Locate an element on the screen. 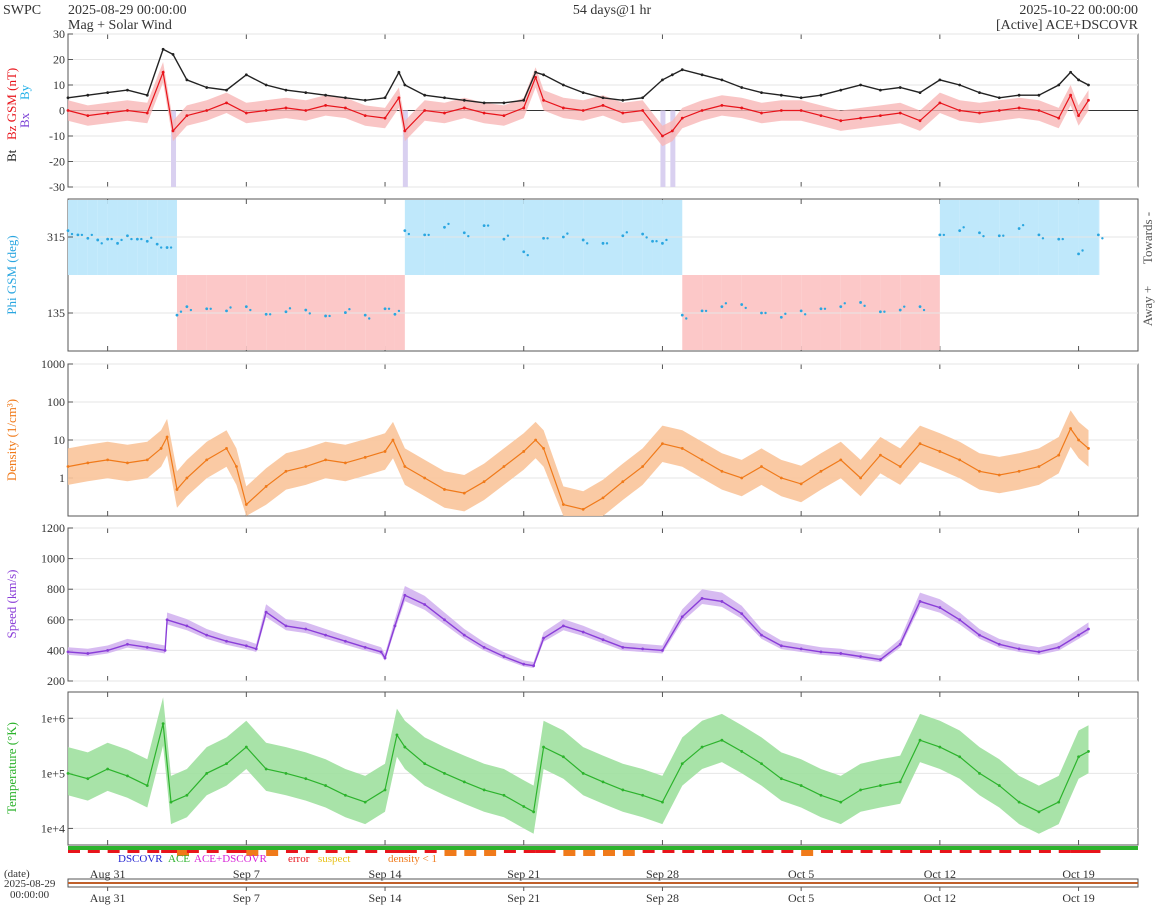  ylabel-bt: Bt is located at coordinates (11, 155).